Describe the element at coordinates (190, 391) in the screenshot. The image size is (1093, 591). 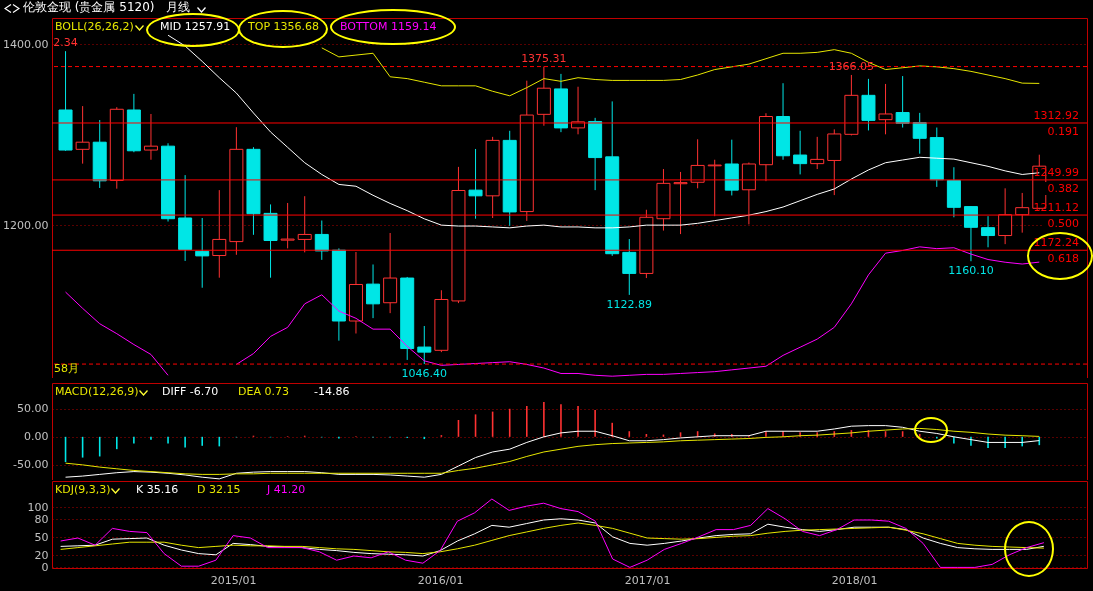
I see `text: DIFF -6.70` at that location.